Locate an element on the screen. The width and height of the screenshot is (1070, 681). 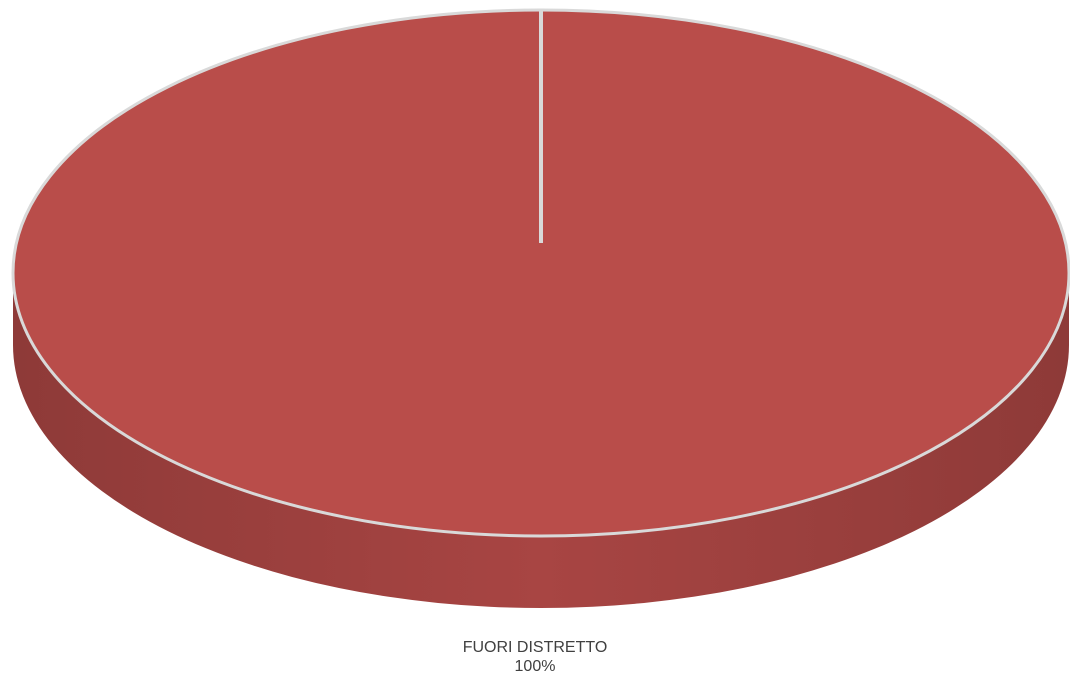
slice-label-name: FUORI DISTRETTO is located at coordinates (535, 647).